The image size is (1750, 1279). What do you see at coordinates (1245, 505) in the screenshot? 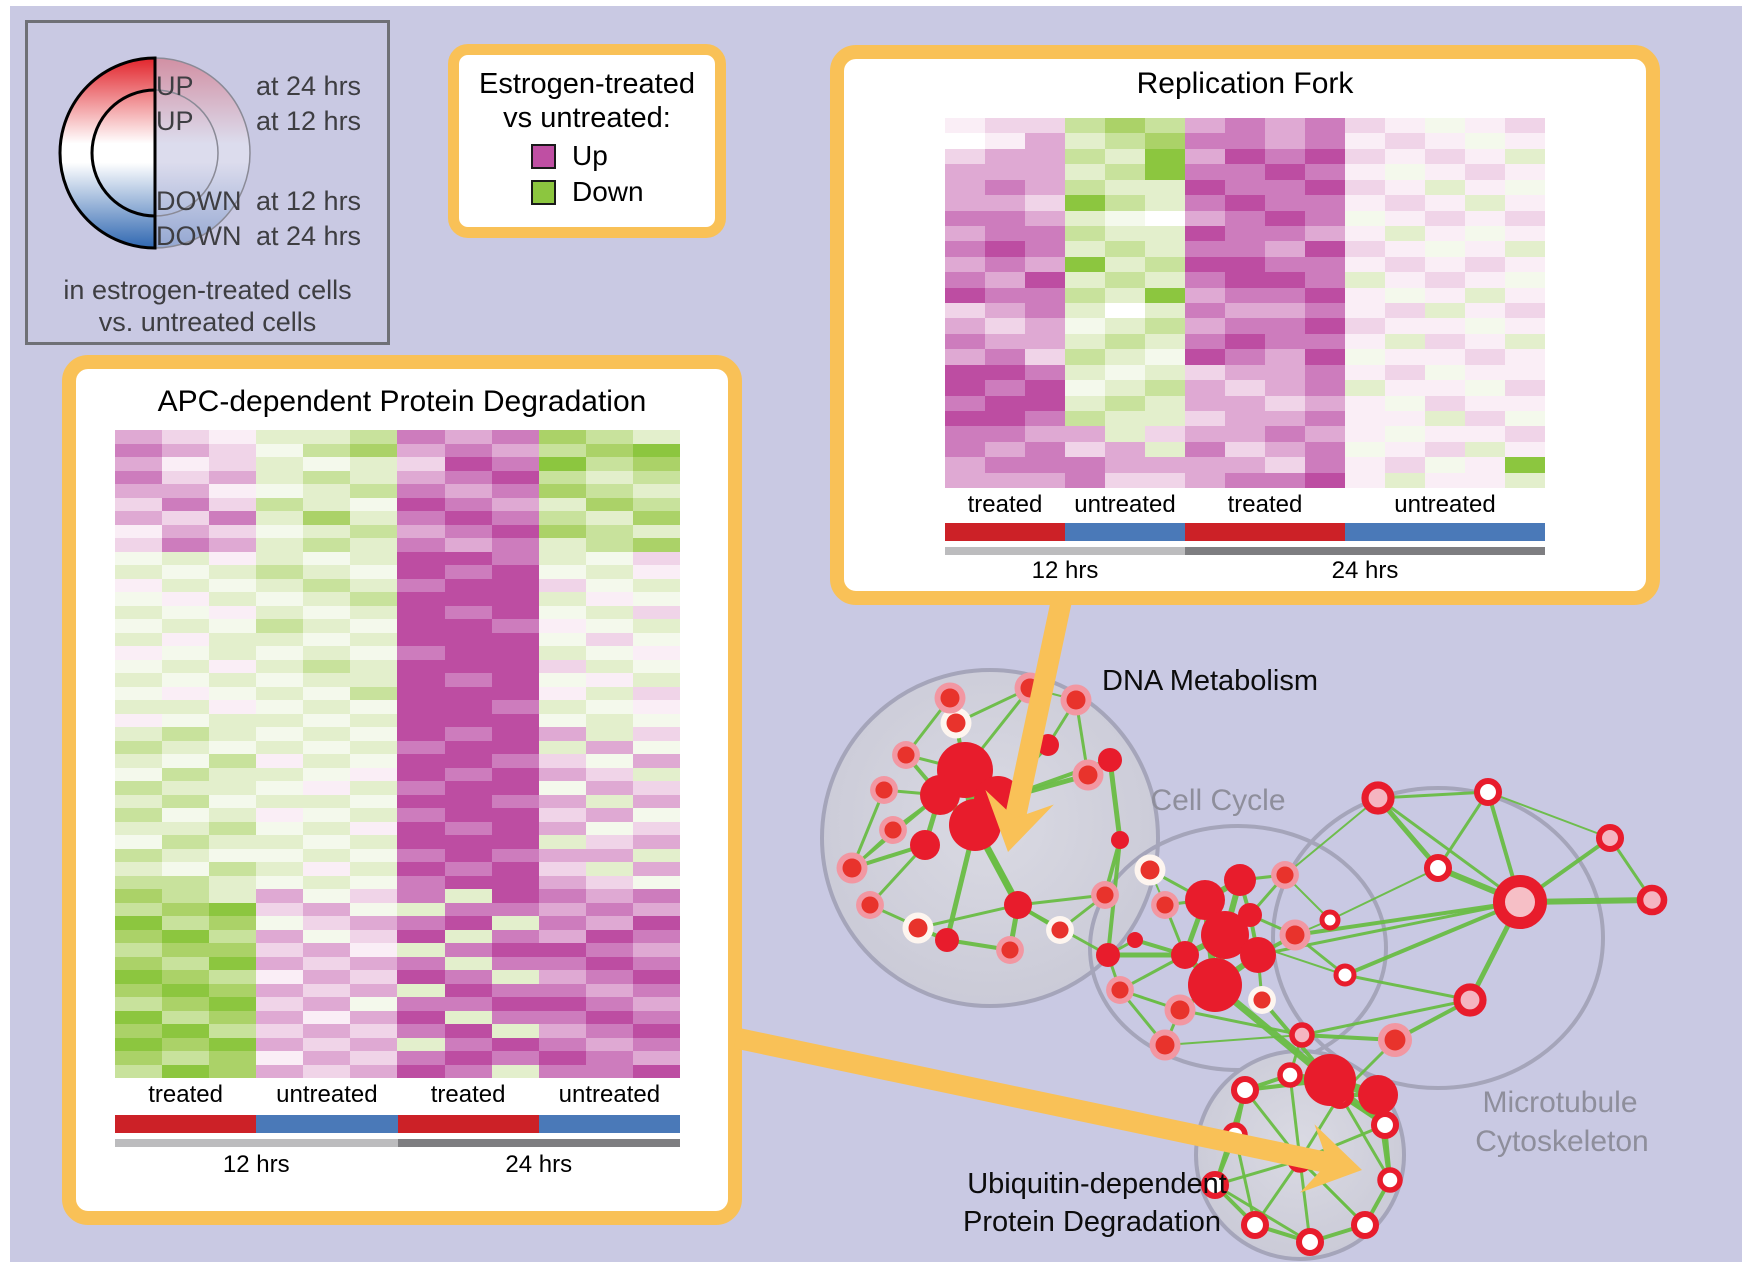
I see `rf-group-labels: treated untreated treated untreated` at bounding box center [1245, 505].